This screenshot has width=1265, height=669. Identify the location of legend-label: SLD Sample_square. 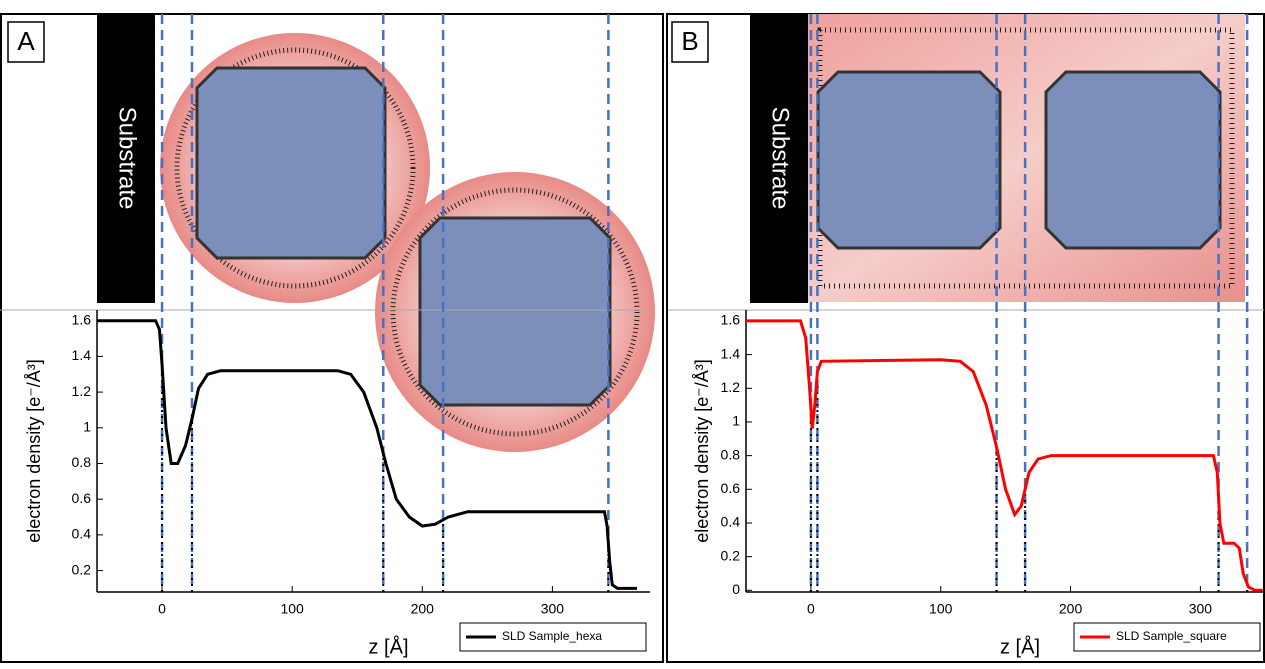
(1171, 636).